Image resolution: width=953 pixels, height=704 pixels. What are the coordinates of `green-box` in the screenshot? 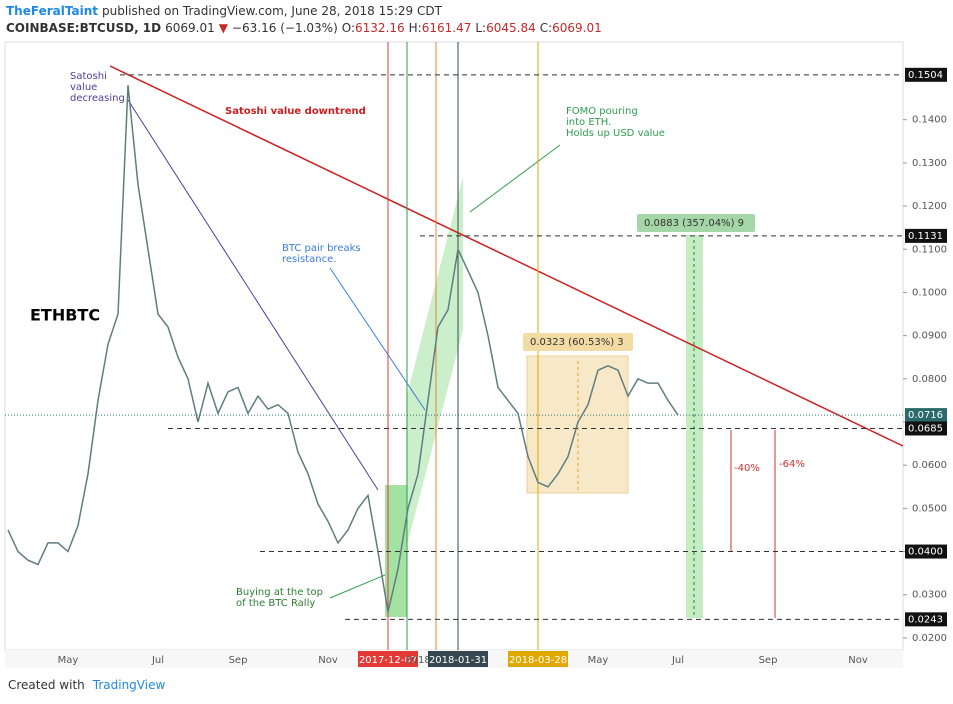 It's located at (396, 551).